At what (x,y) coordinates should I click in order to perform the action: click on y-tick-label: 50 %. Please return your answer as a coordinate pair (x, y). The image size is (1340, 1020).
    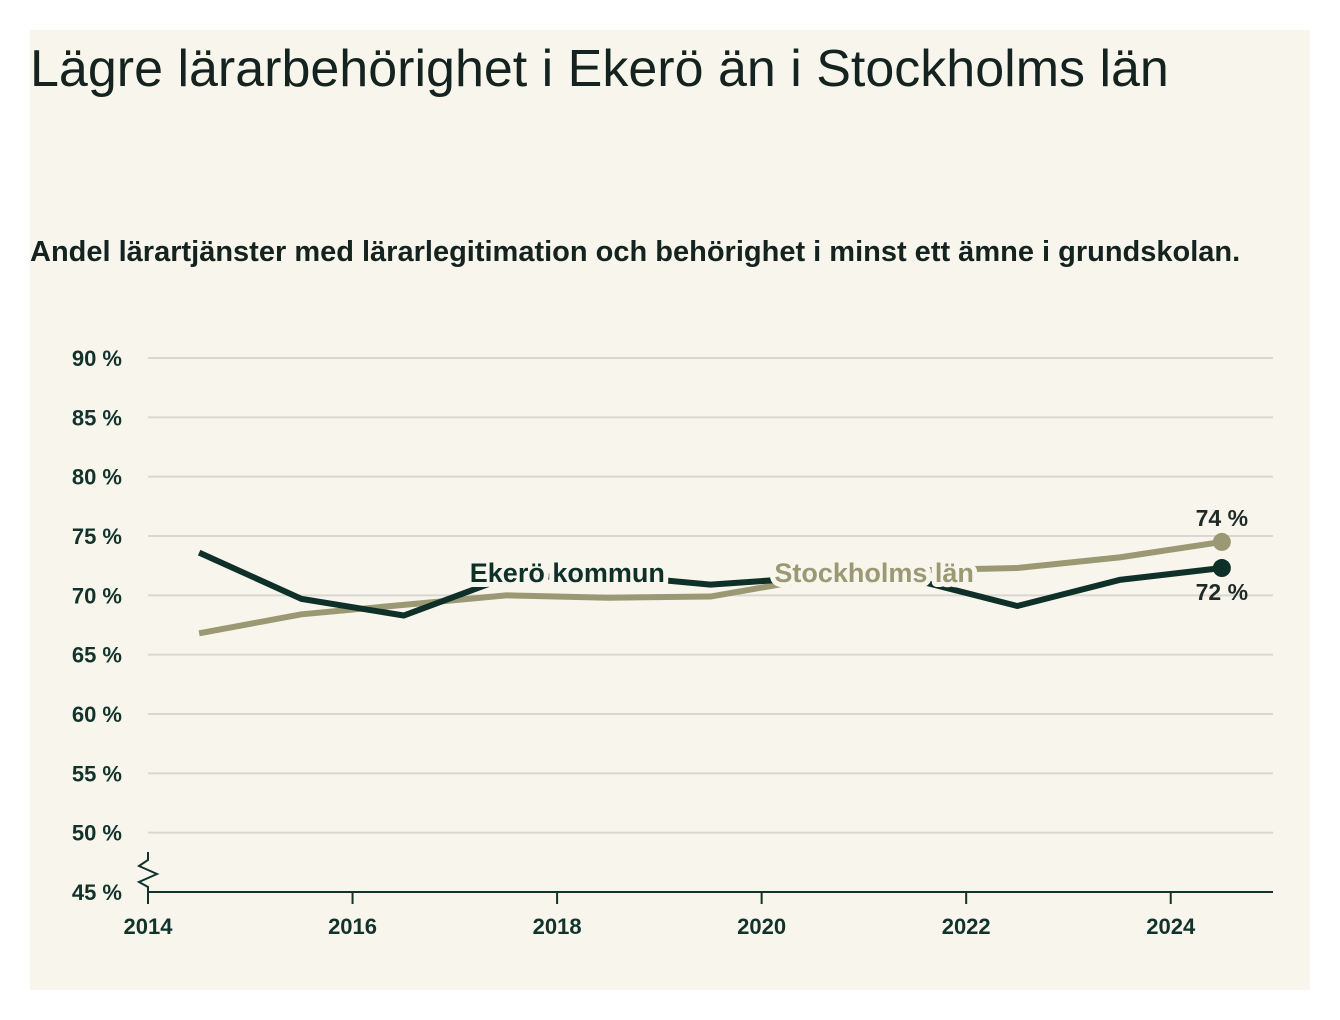
    Looking at the image, I should click on (97, 833).